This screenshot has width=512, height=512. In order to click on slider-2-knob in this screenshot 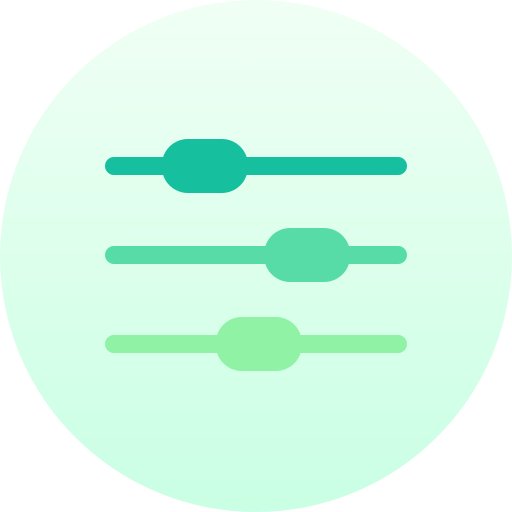, I will do `click(307, 255)`.